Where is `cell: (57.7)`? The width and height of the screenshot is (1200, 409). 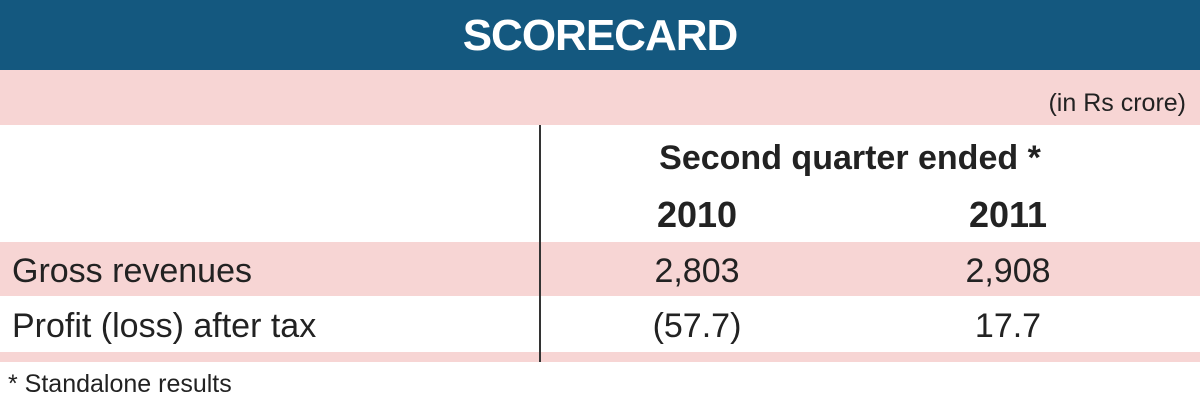 cell: (57.7) is located at coordinates (697, 326).